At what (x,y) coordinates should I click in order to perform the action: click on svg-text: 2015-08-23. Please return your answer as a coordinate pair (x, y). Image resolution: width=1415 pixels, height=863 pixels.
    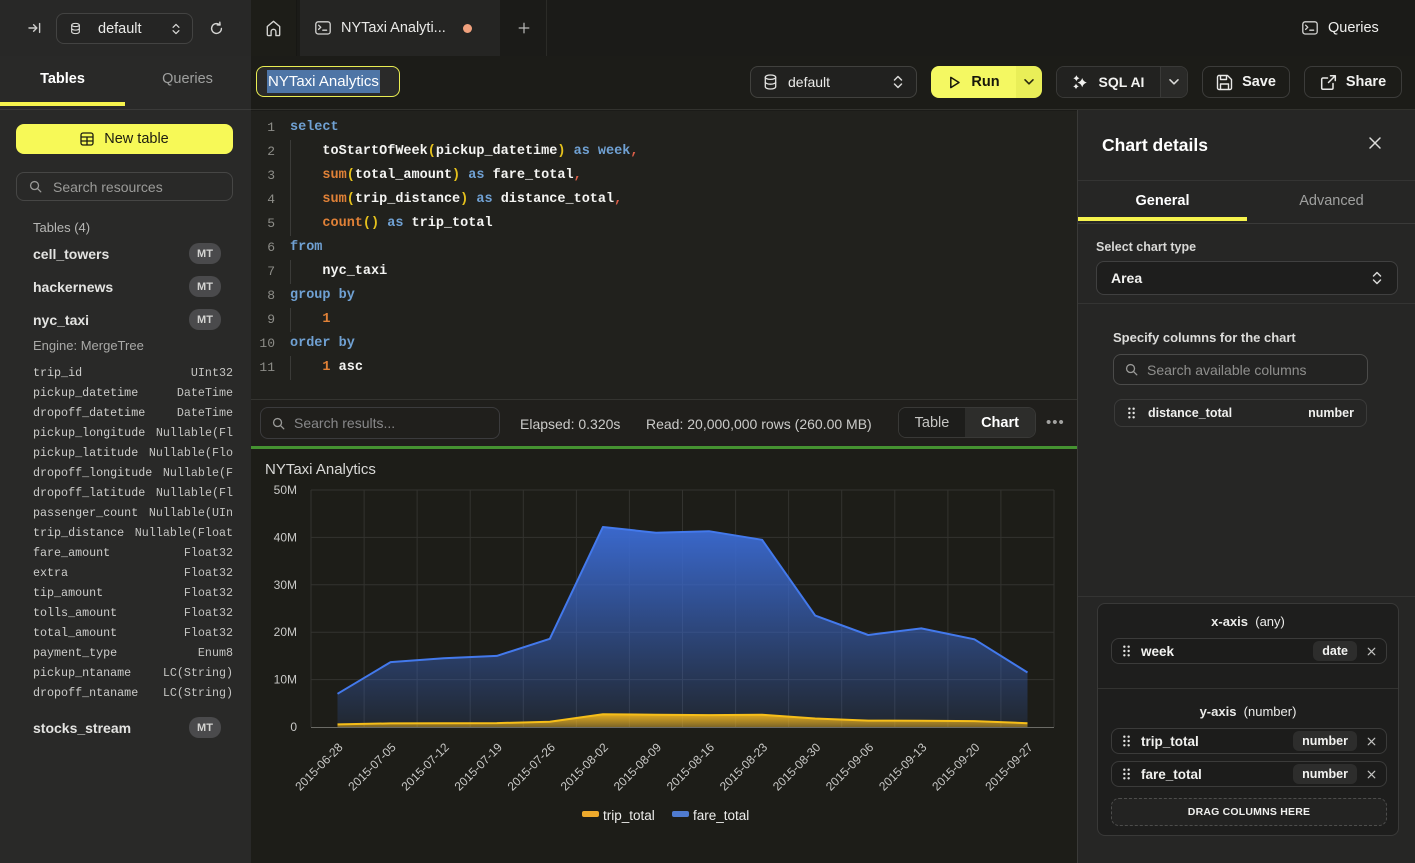
    Looking at the image, I should click on (744, 767).